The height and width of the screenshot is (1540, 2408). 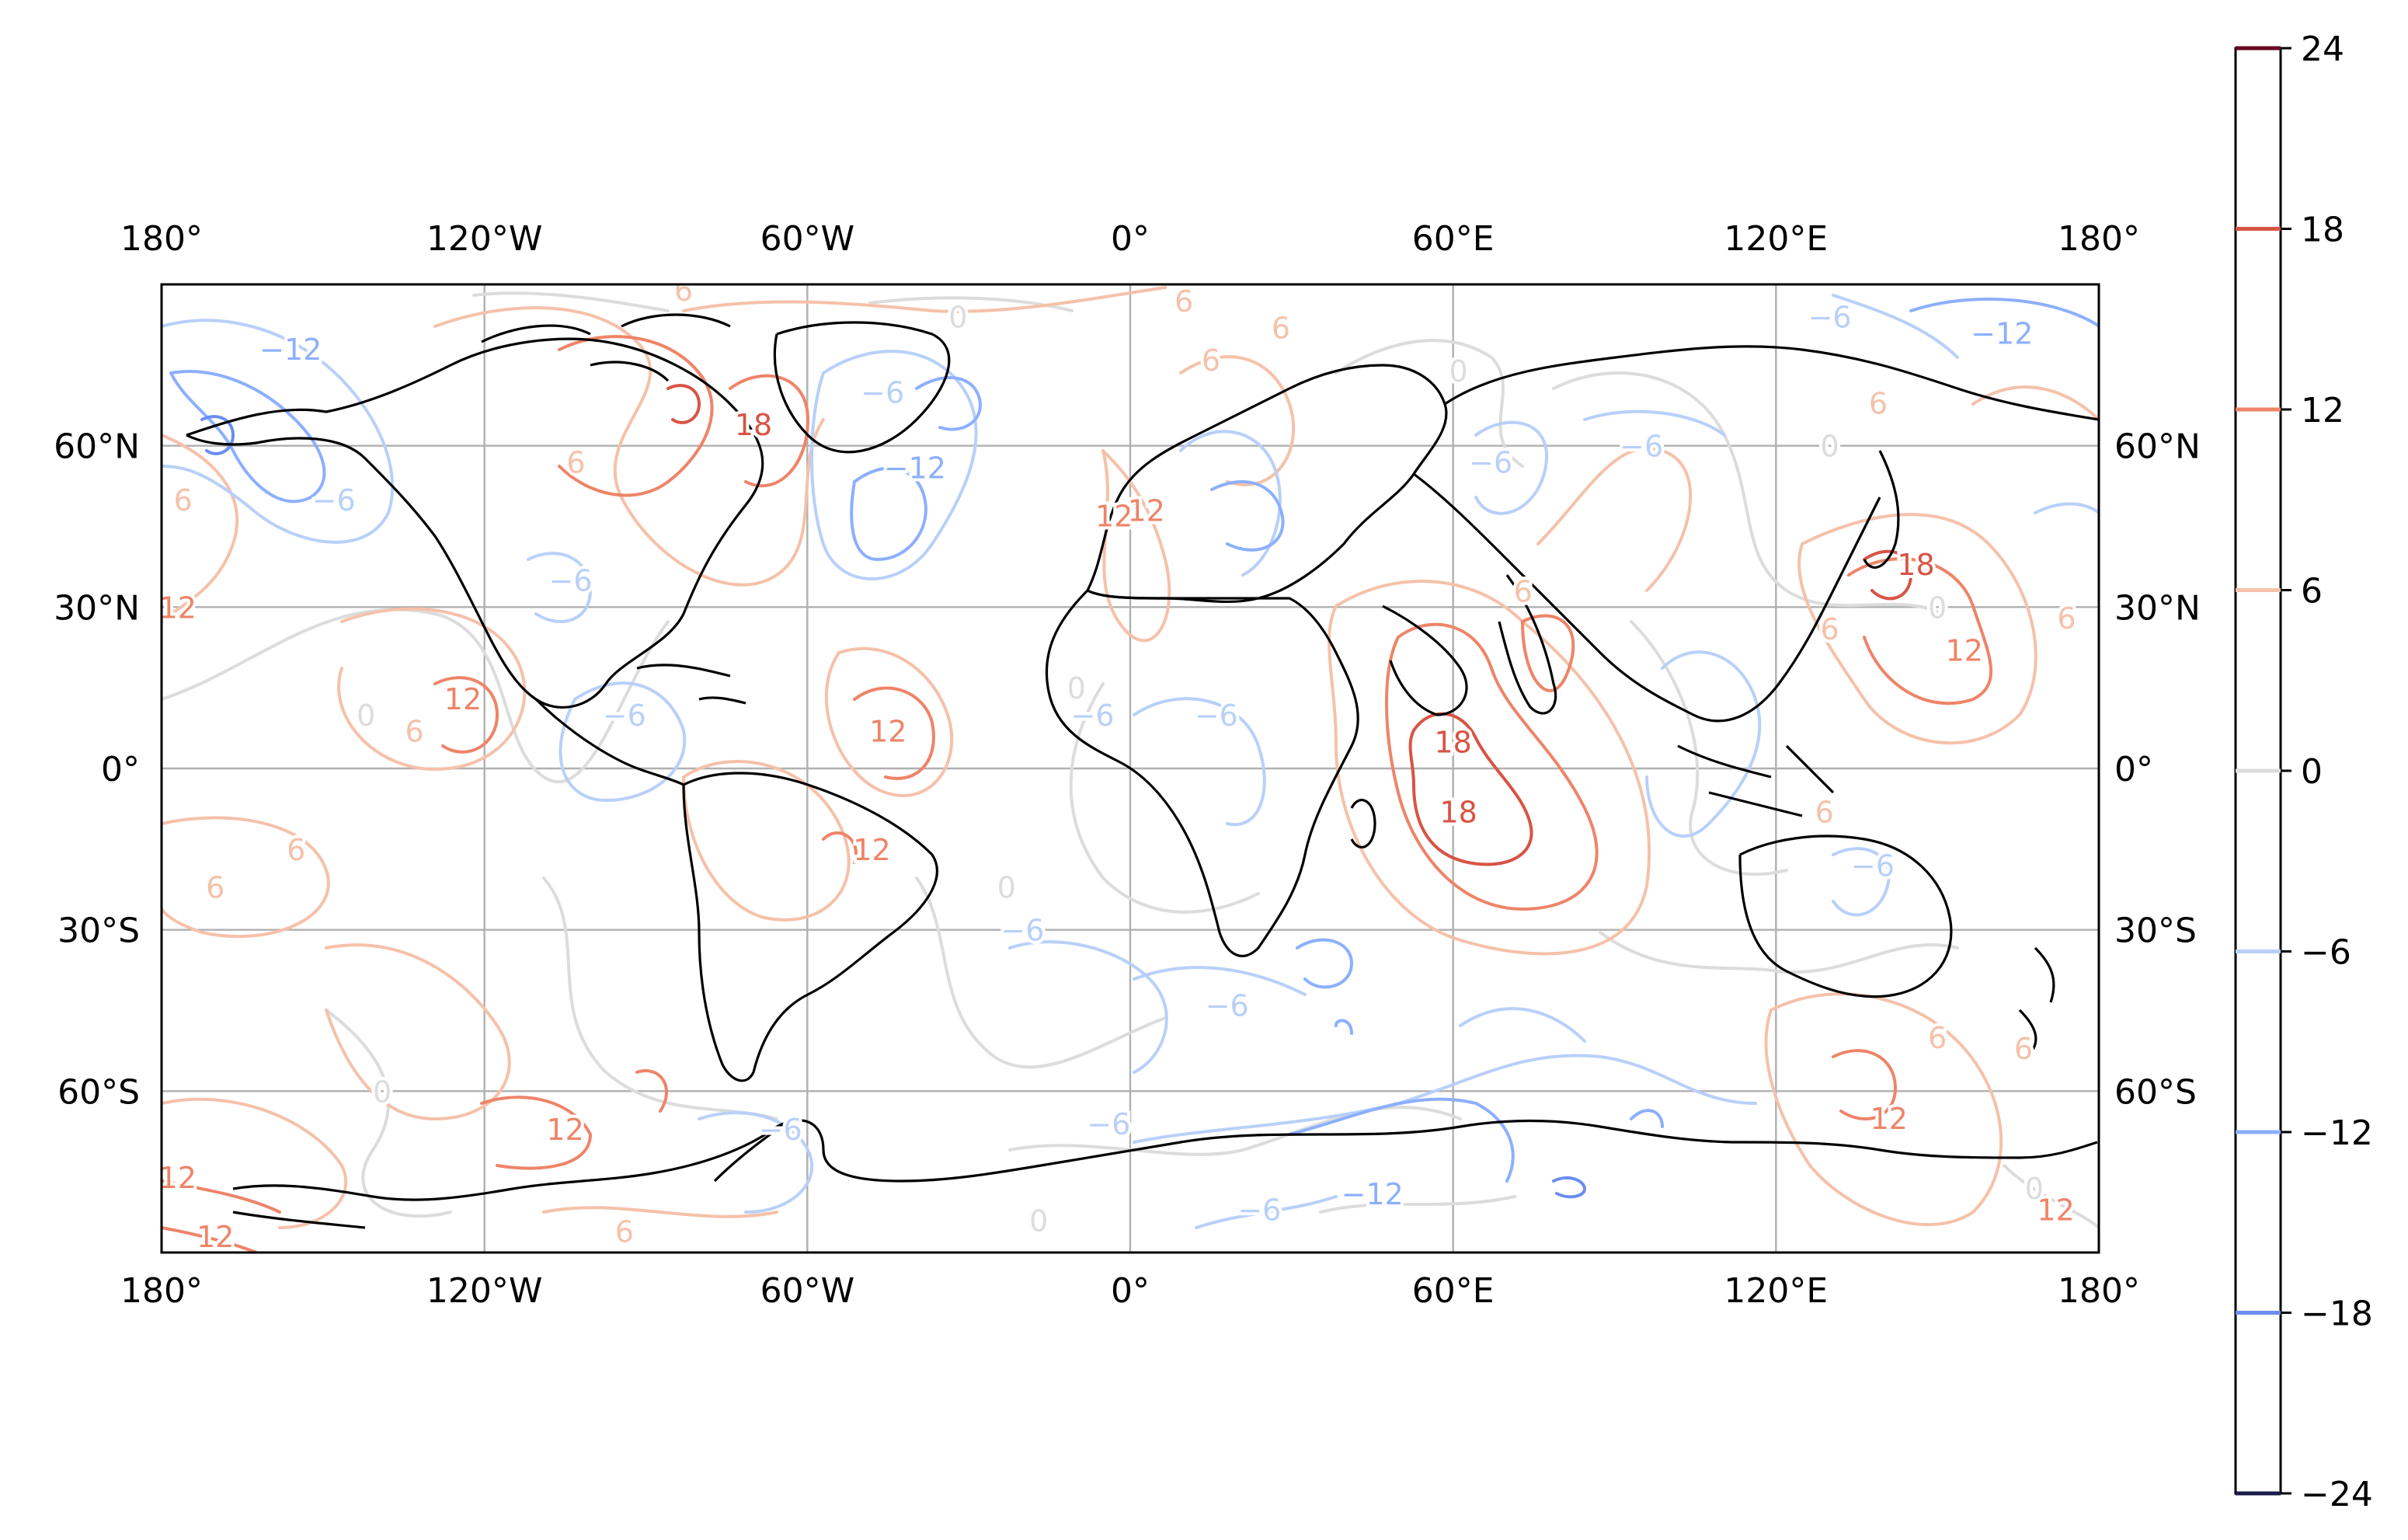 What do you see at coordinates (862, 387) in the screenshot?
I see `coastline-greenland` at bounding box center [862, 387].